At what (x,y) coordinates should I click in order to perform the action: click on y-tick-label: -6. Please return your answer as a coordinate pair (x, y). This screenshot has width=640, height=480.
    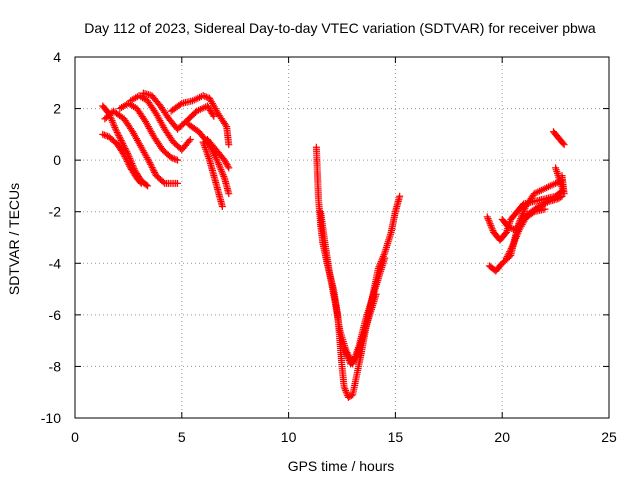
    Looking at the image, I should click on (55, 315).